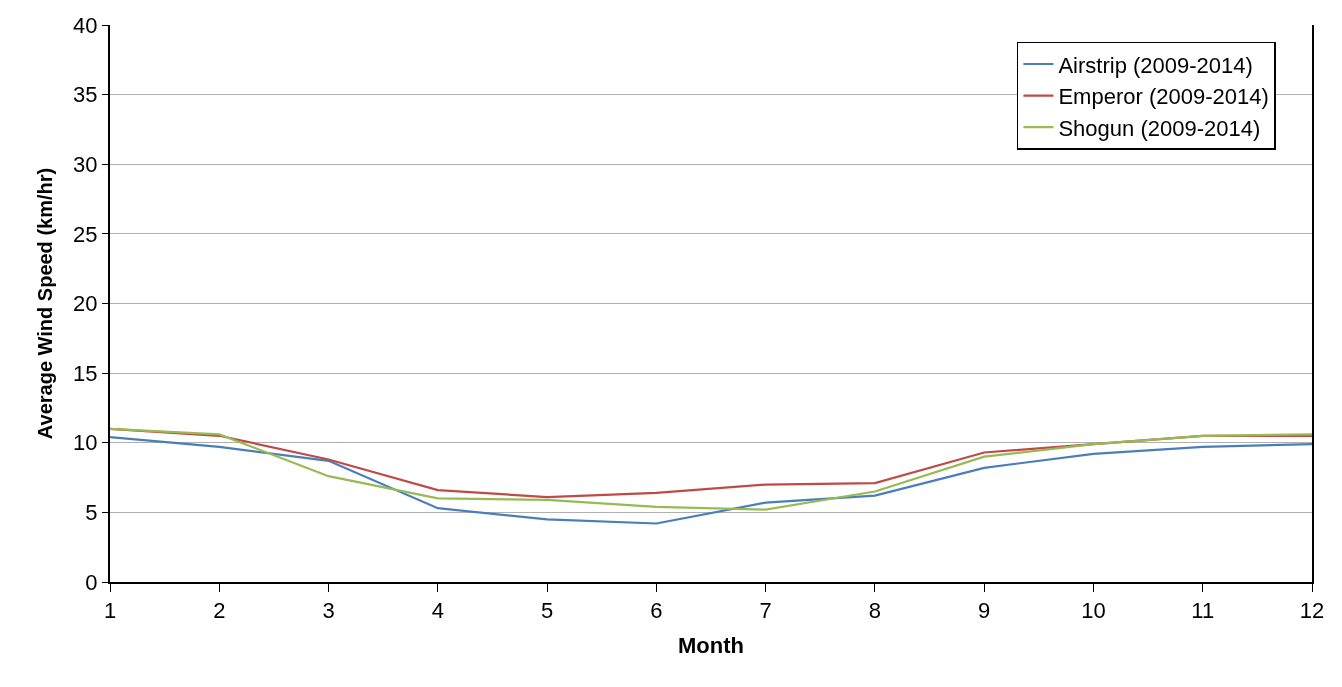 This screenshot has height=687, width=1342. I want to click on y-tick-label: 25, so click(85, 234).